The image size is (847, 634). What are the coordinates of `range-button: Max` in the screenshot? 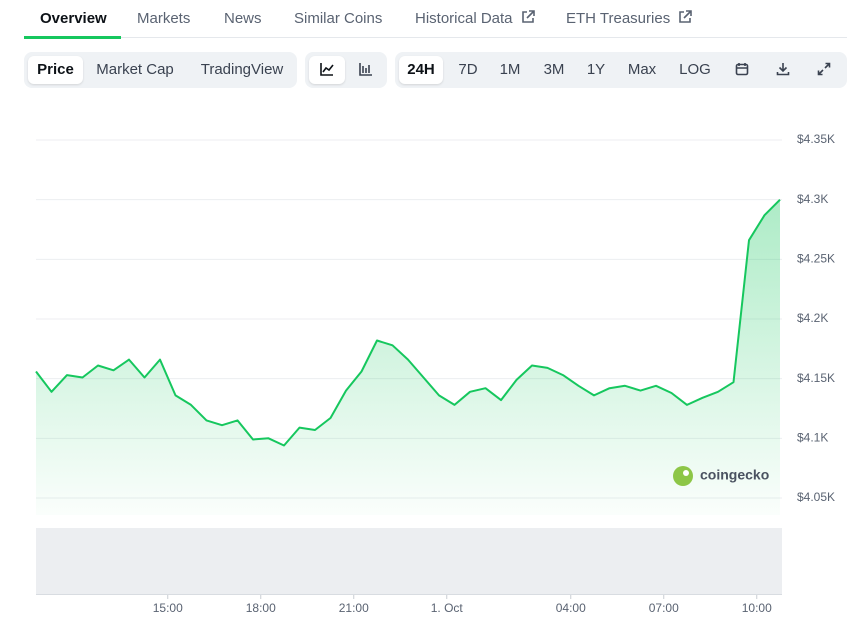 It's located at (642, 69).